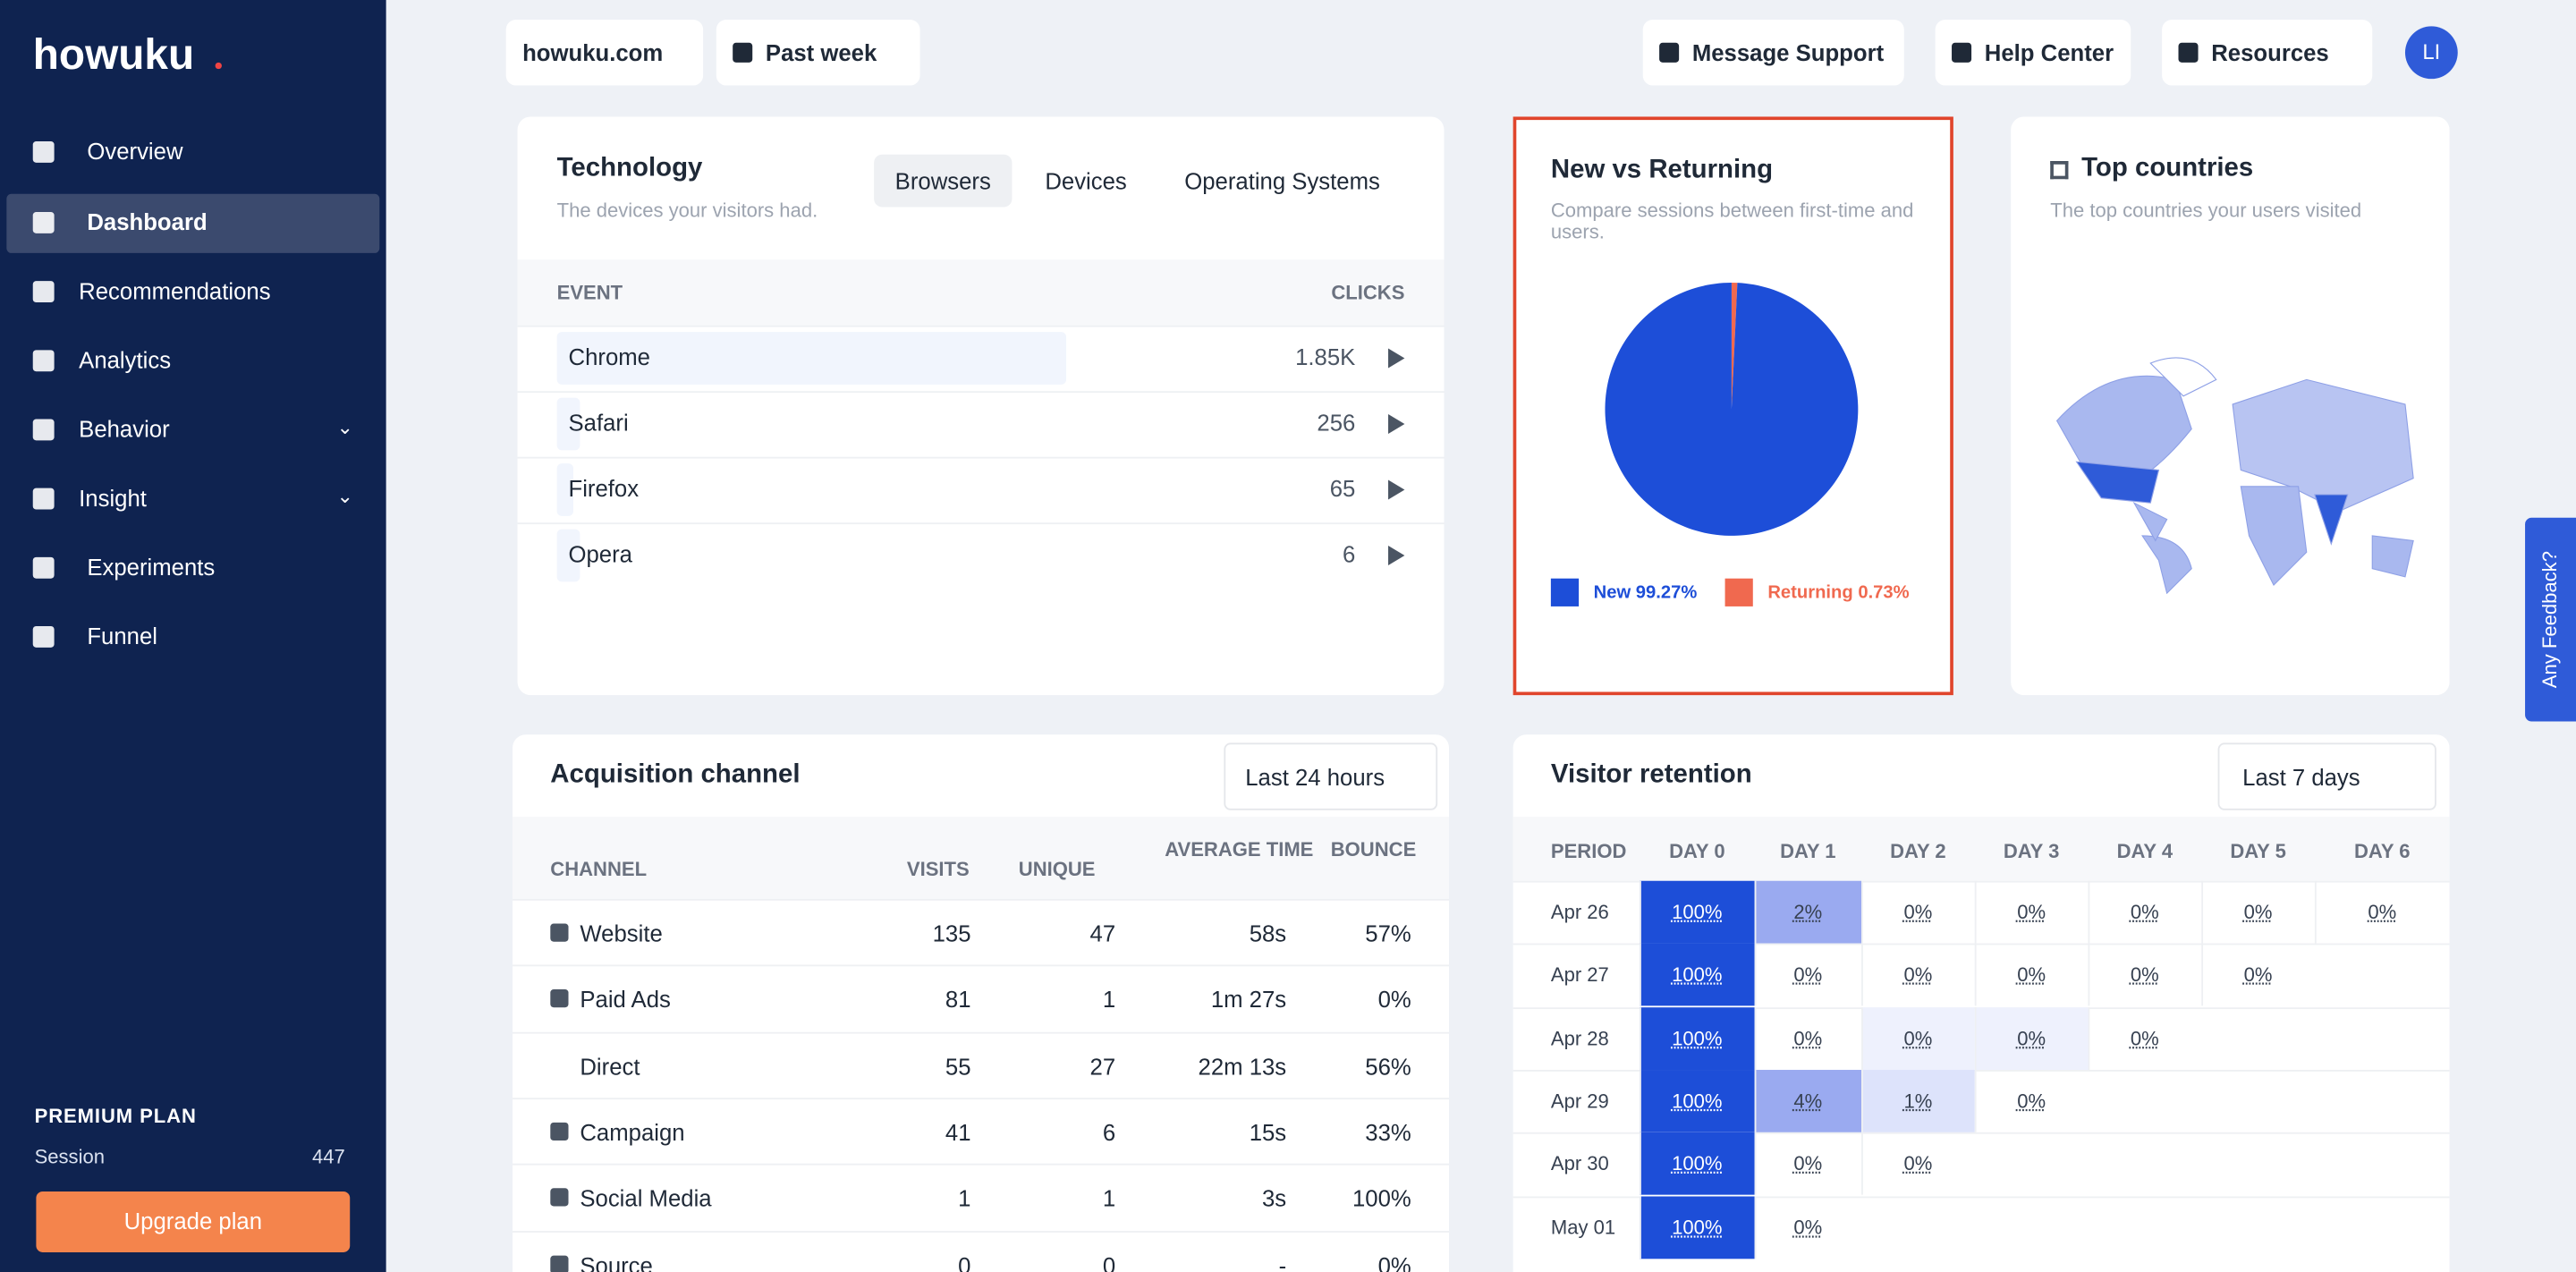 The height and width of the screenshot is (1272, 2576). What do you see at coordinates (1738, 592) in the screenshot?
I see `legend-swatch` at bounding box center [1738, 592].